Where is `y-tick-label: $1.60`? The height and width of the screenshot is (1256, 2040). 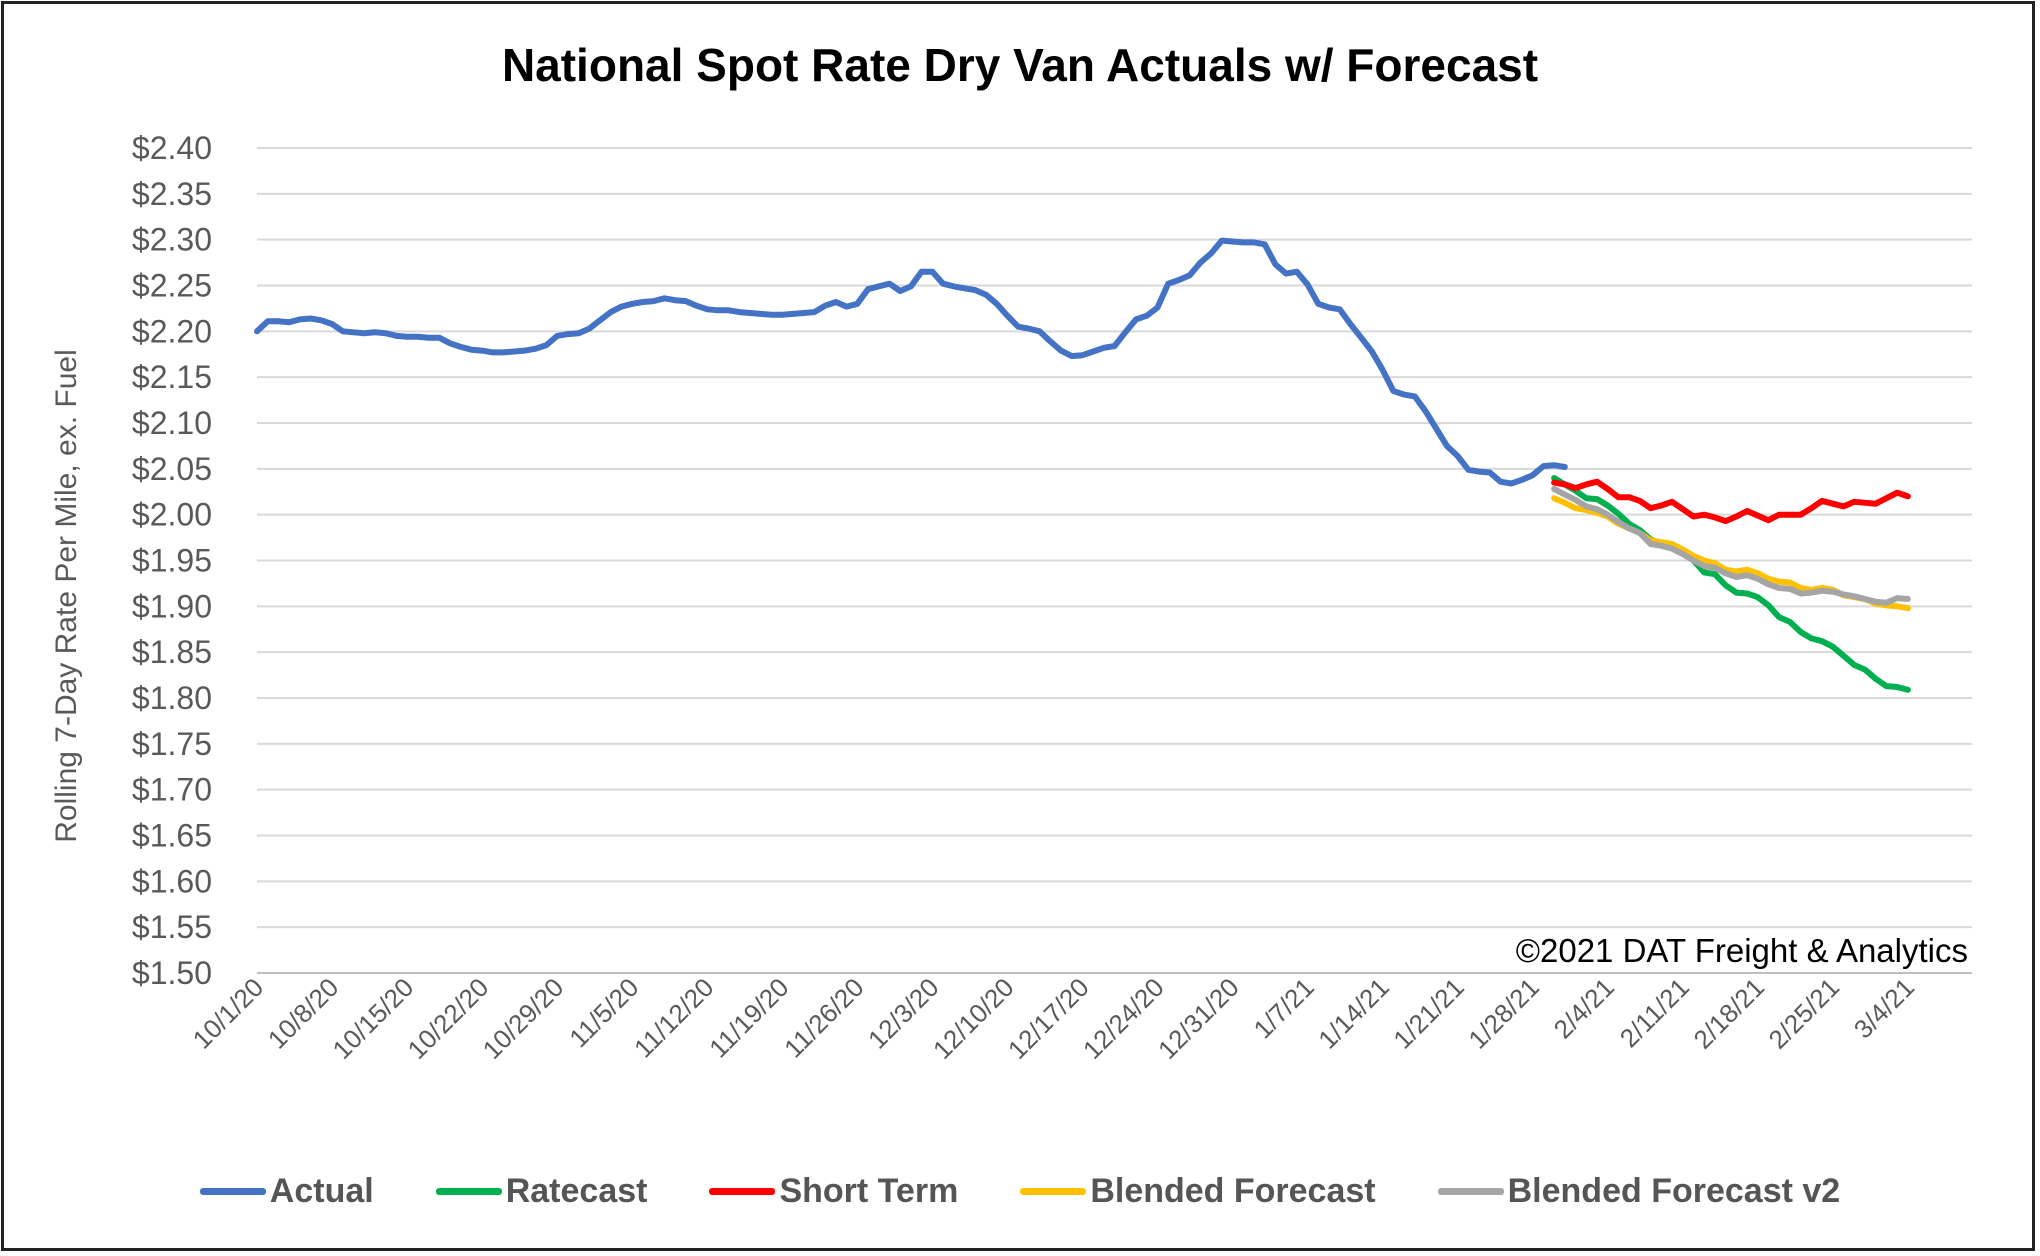
y-tick-label: $1.60 is located at coordinates (172, 881).